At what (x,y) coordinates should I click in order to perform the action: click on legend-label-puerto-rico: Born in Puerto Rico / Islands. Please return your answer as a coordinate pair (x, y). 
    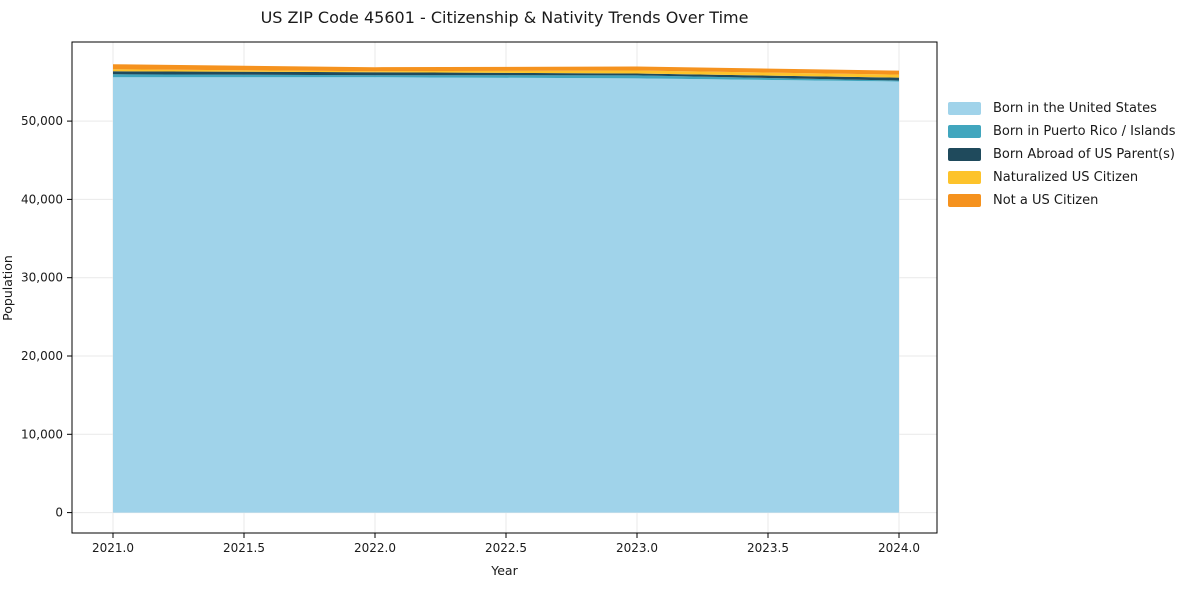
    Looking at the image, I should click on (1084, 131).